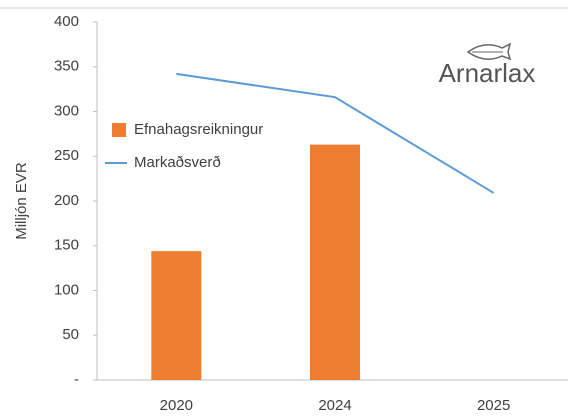 The height and width of the screenshot is (417, 568). Describe the element at coordinates (70, 334) in the screenshot. I see `y-tick-label: 50` at that location.